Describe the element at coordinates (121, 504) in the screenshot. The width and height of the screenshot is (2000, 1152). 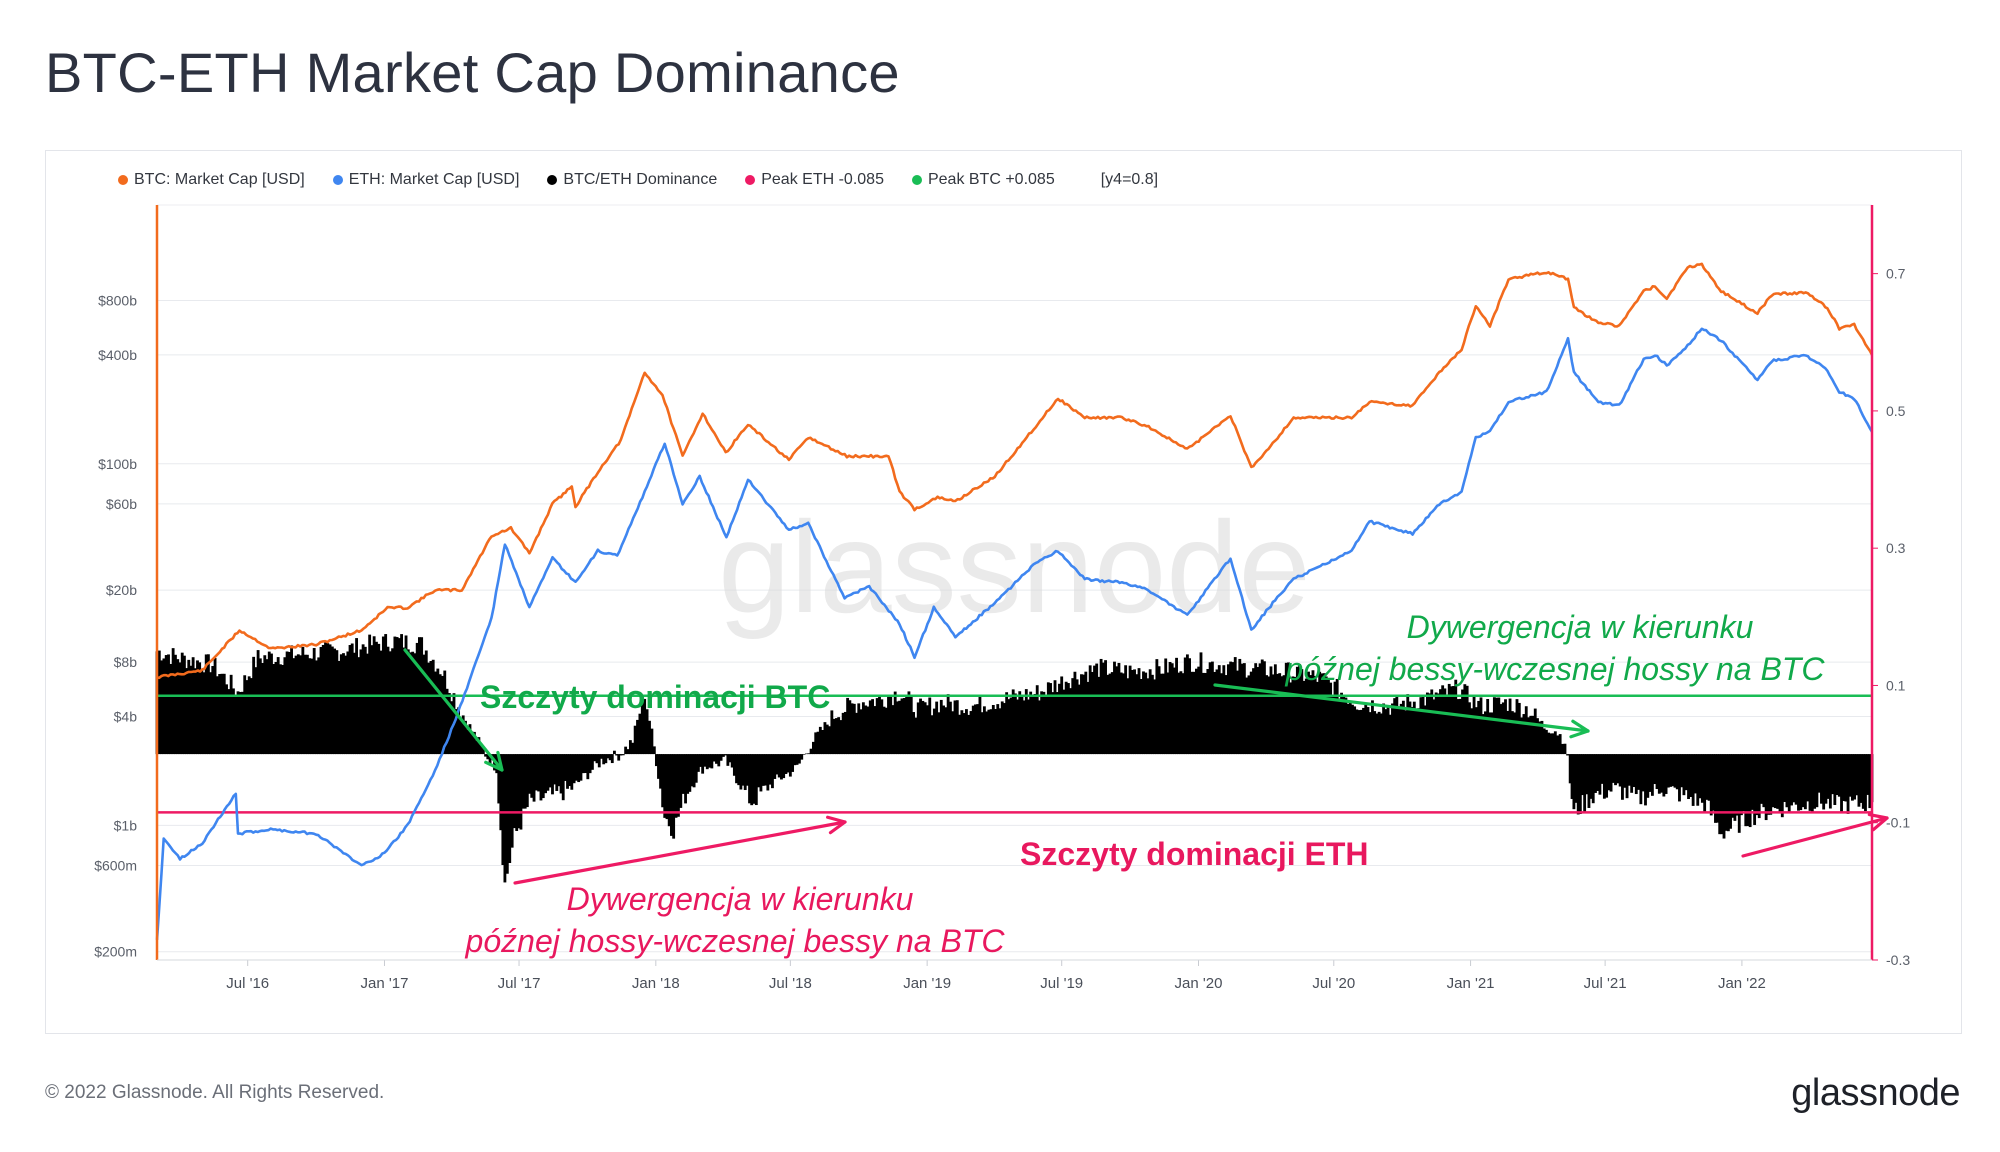
I see `y-left-tick-label: $60b` at that location.